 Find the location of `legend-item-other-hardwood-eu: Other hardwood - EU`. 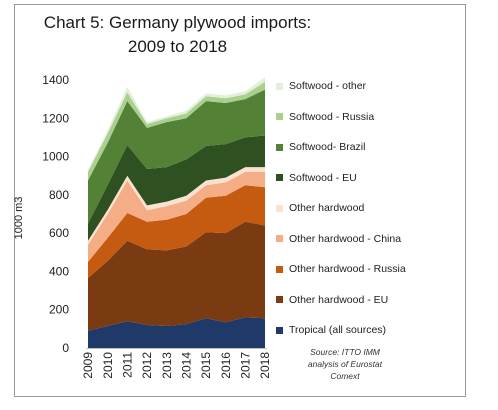

legend-item-other-hardwood-eu: Other hardwood - EU is located at coordinates (332, 300).